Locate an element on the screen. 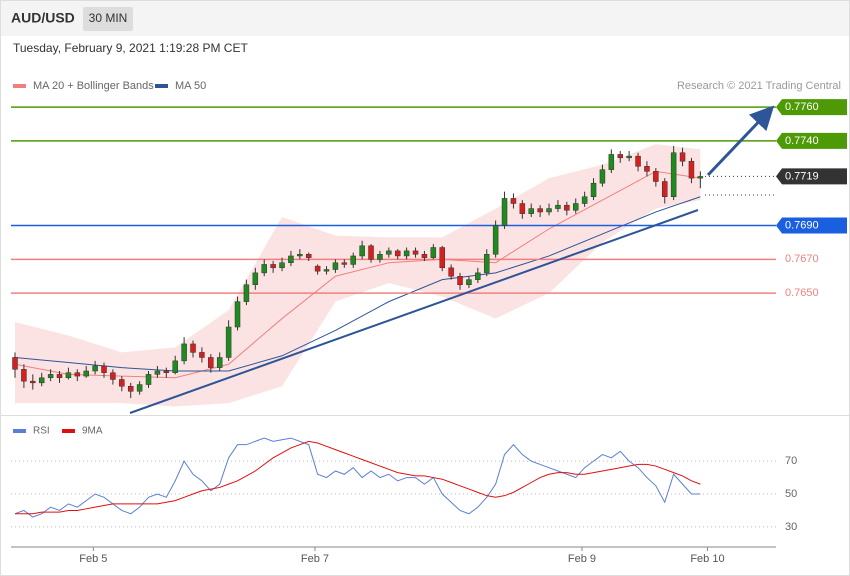 This screenshot has height=576, width=850. x-tick-label: Feb 10 is located at coordinates (707, 559).